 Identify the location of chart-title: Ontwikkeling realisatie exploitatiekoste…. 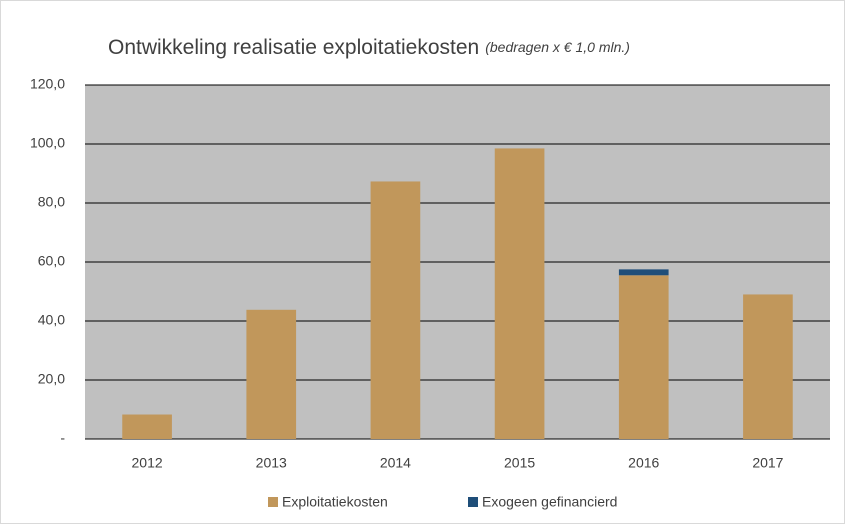
(369, 47).